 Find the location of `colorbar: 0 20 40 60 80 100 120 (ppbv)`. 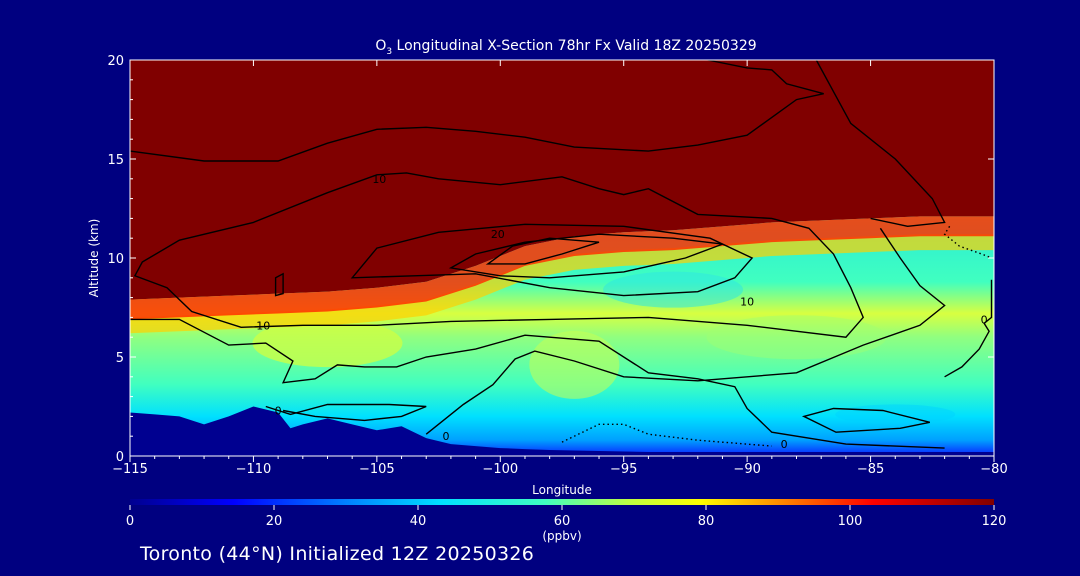

colorbar: 0 20 40 60 80 100 120 (ppbv) is located at coordinates (566, 521).